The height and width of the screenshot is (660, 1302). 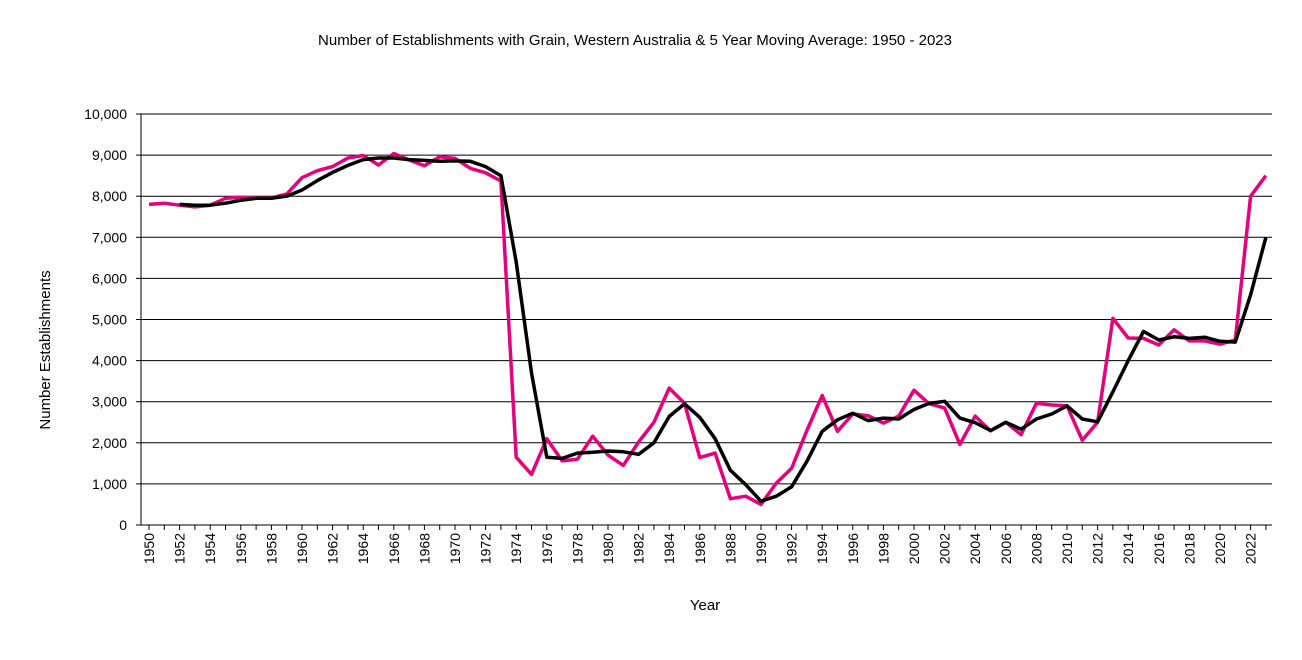 What do you see at coordinates (1036, 548) in the screenshot?
I see `x-tick-label: 2008` at bounding box center [1036, 548].